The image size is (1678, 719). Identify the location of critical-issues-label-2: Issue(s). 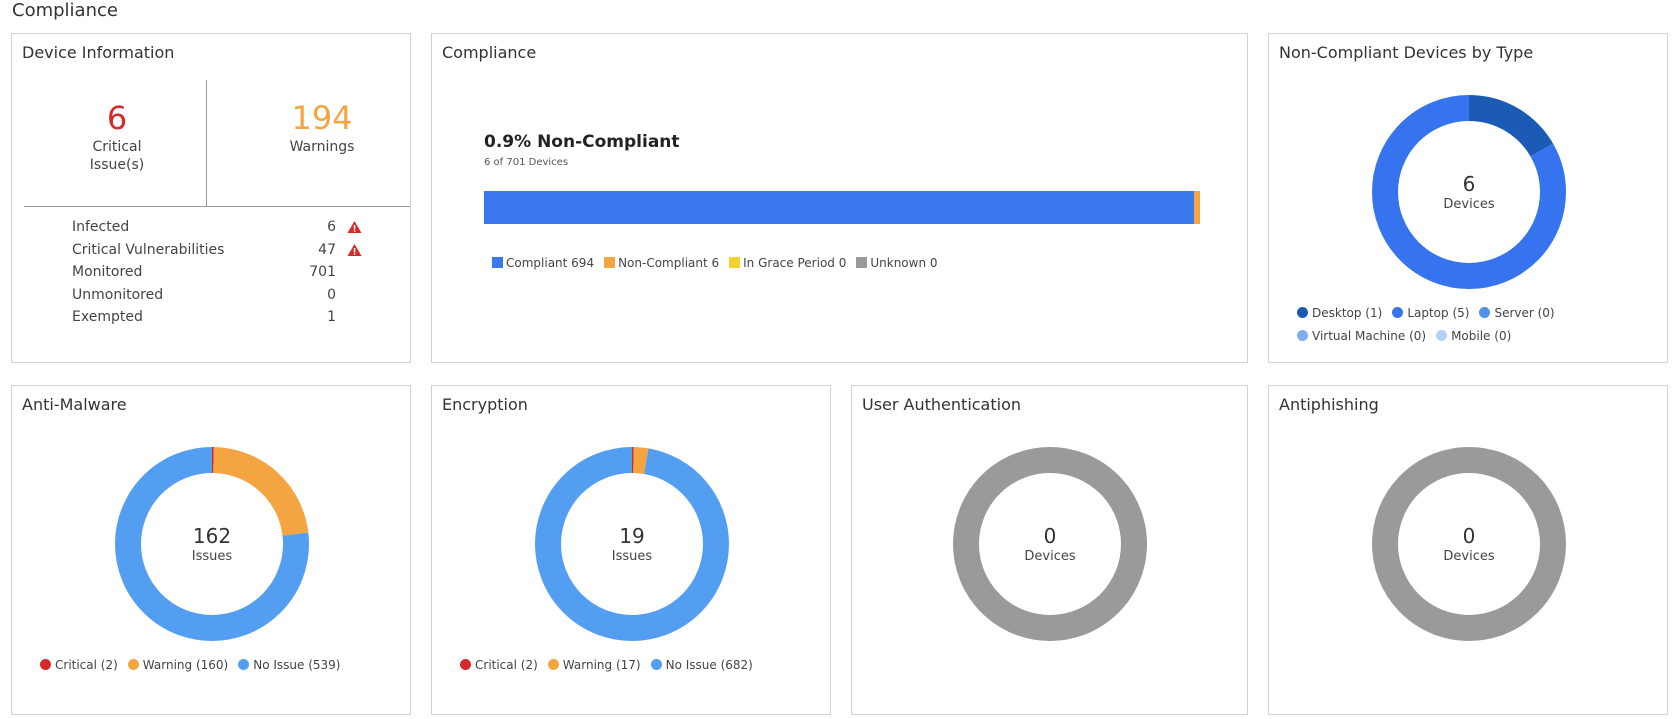
(117, 165).